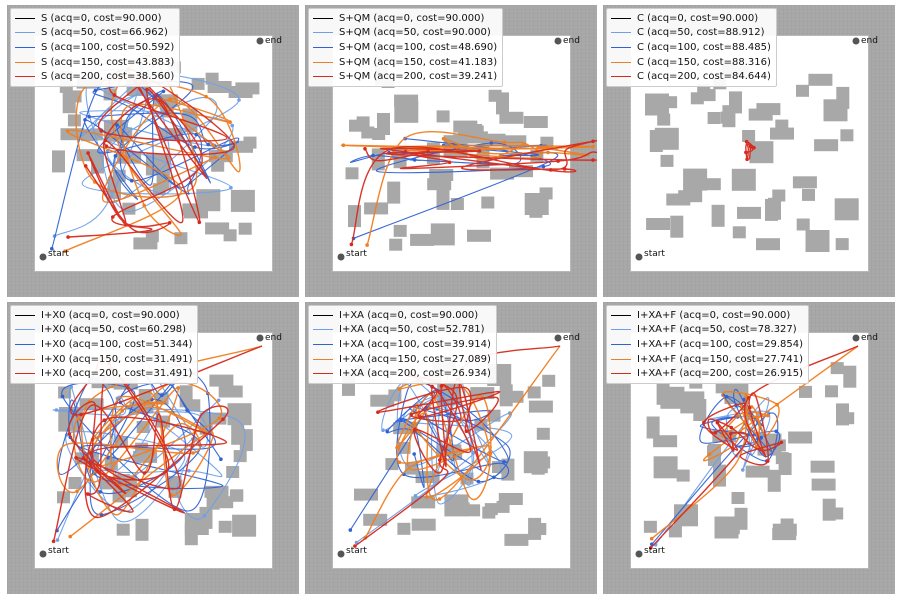 The image size is (900, 600). I want to click on legend-label: S (acq=150, cost=43.883), so click(108, 62).